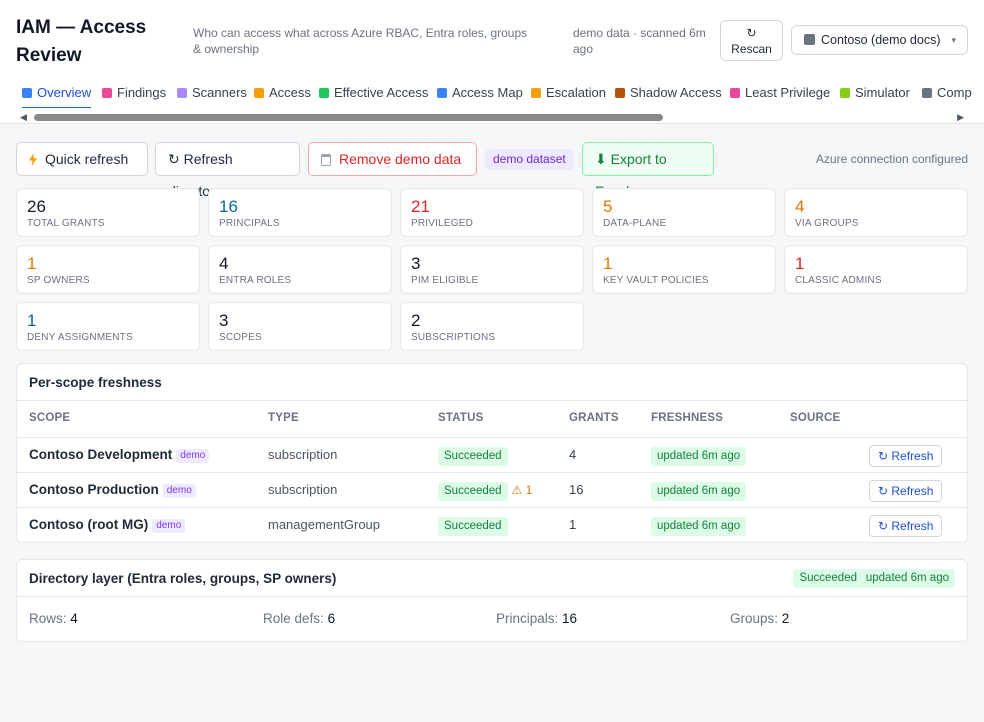 The width and height of the screenshot is (984, 722). I want to click on door-icon, so click(620, 93).